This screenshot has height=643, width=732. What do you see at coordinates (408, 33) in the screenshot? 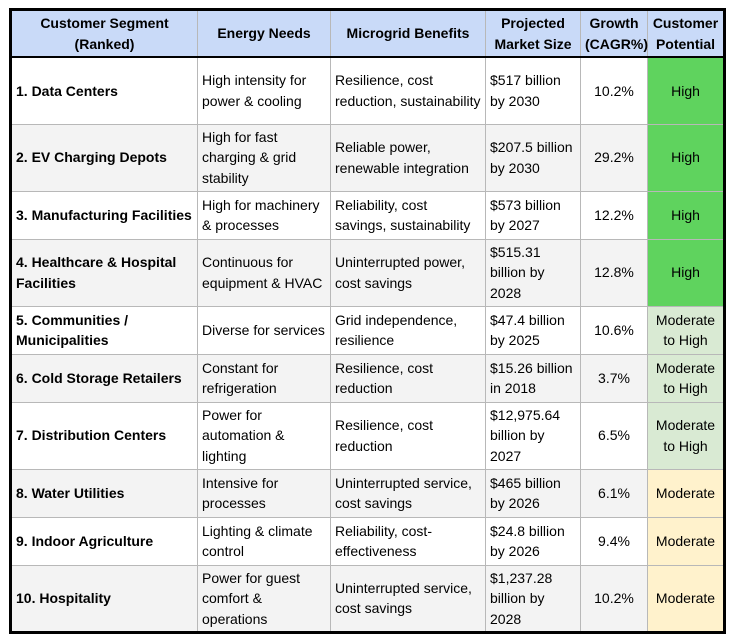
I see `header-microgrid-benefits: Microgrid Benefits` at bounding box center [408, 33].